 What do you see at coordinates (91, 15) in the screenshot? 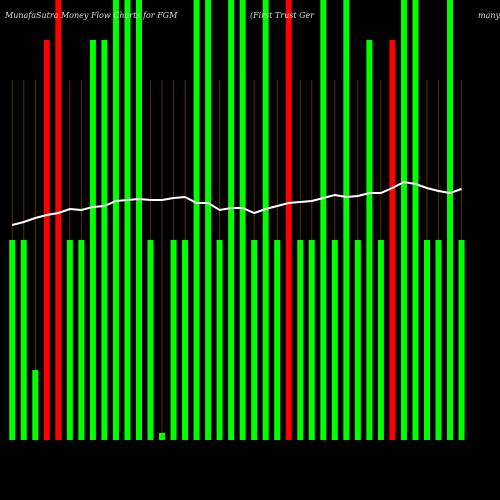
I see `chart-title: MunafaSutra Money Flow Charts for FGM` at bounding box center [91, 15].